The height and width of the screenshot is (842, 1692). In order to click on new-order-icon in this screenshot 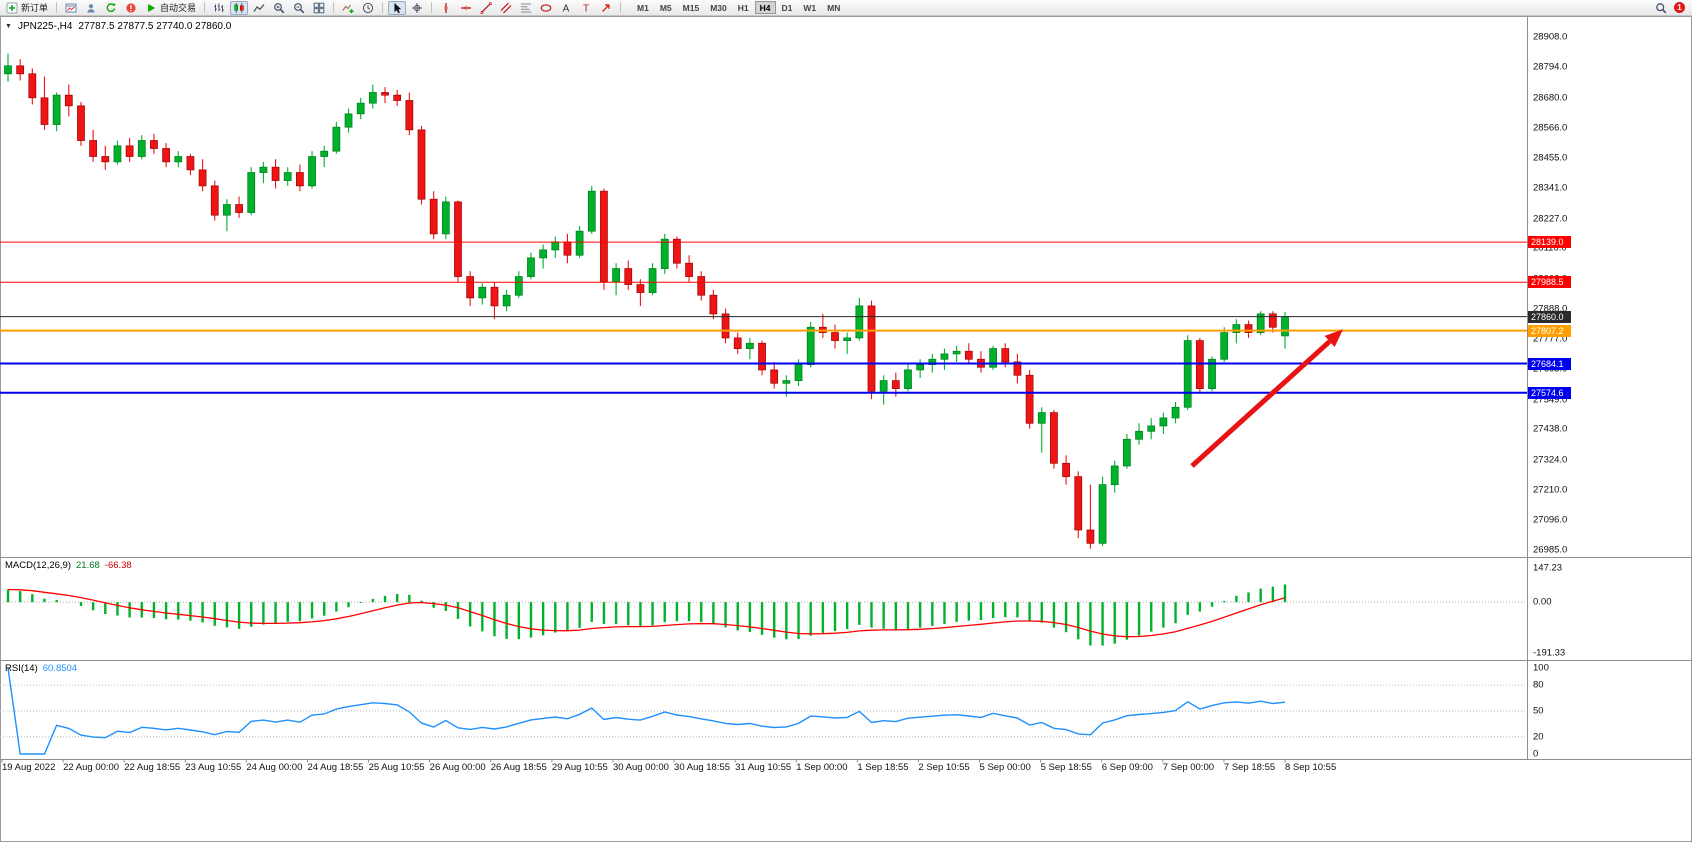, I will do `click(12, 7)`.